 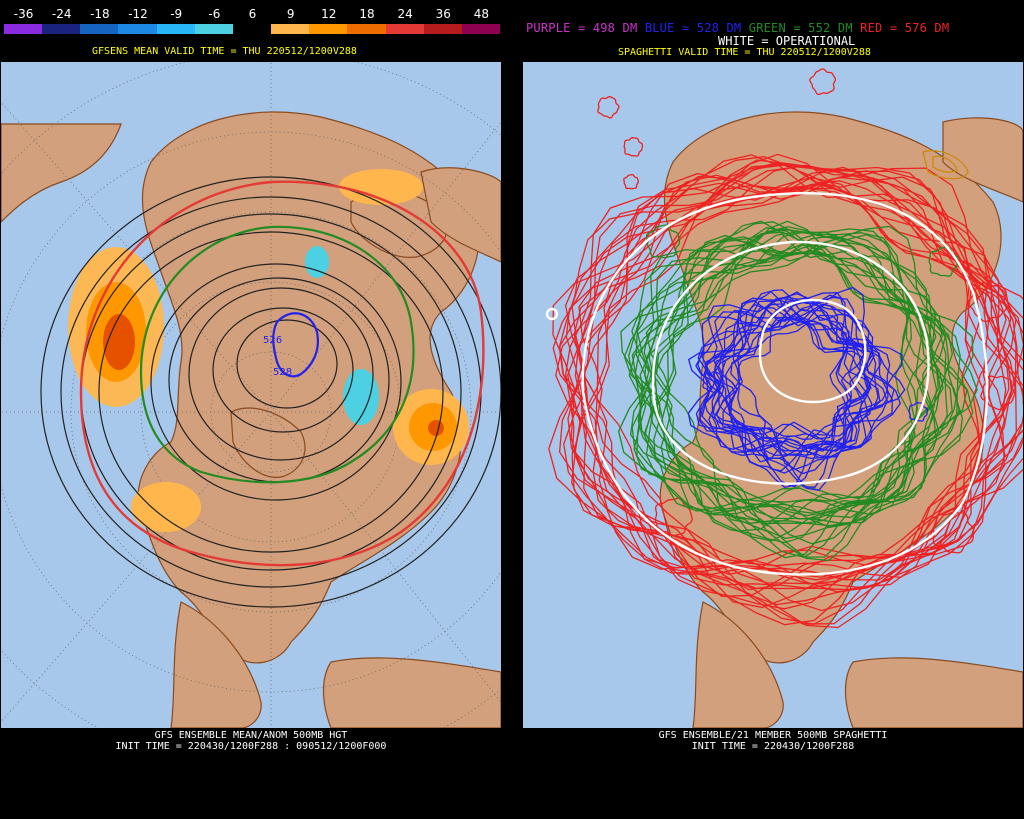 What do you see at coordinates (23, 14) in the screenshot?
I see `legend-tick-label: -36` at bounding box center [23, 14].